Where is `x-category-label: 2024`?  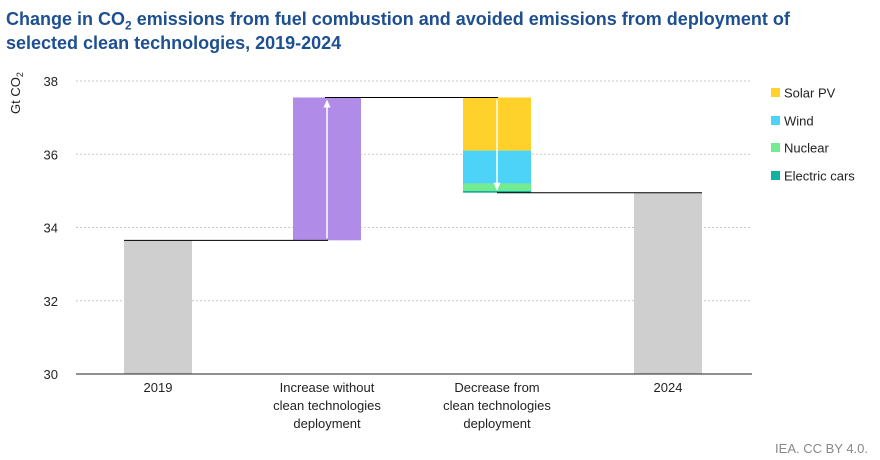 x-category-label: 2024 is located at coordinates (668, 387).